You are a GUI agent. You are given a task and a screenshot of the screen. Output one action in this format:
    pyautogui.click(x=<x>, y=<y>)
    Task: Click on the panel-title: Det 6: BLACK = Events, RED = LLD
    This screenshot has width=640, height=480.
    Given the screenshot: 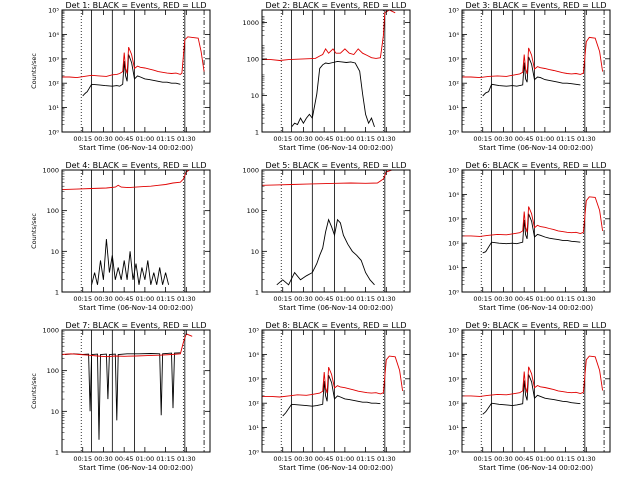 What is the action you would take?
    pyautogui.click(x=536, y=165)
    